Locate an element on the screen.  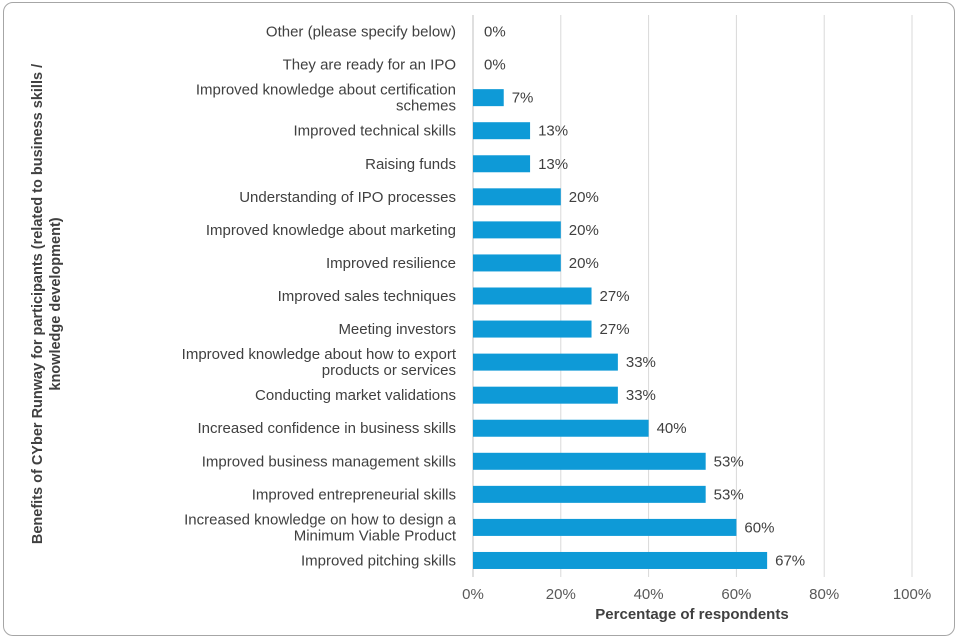
category-label: Improved business management skills is located at coordinates (329, 461).